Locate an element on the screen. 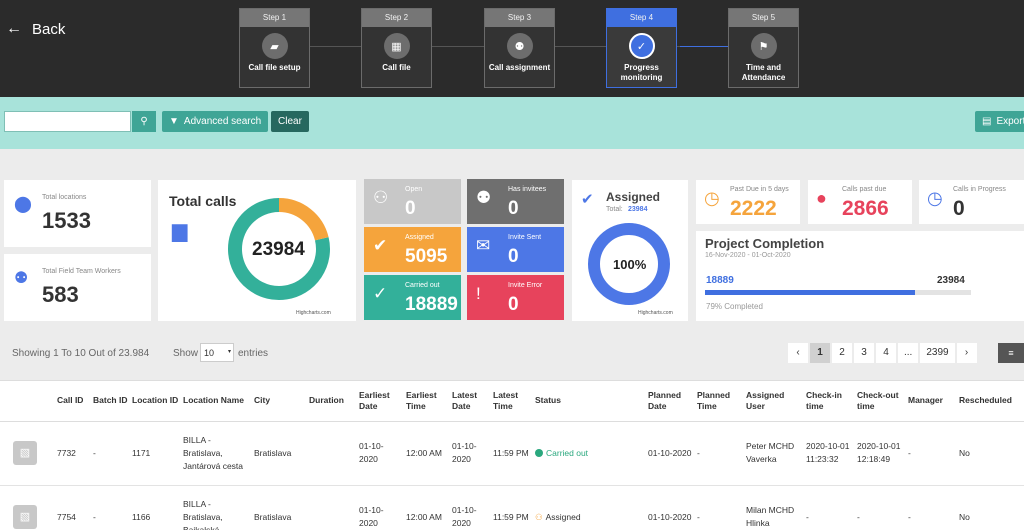 Image resolution: width=1024 pixels, height=530 pixels. cell-assigned-user: Milan MCHD Hlinka is located at coordinates (774, 507).